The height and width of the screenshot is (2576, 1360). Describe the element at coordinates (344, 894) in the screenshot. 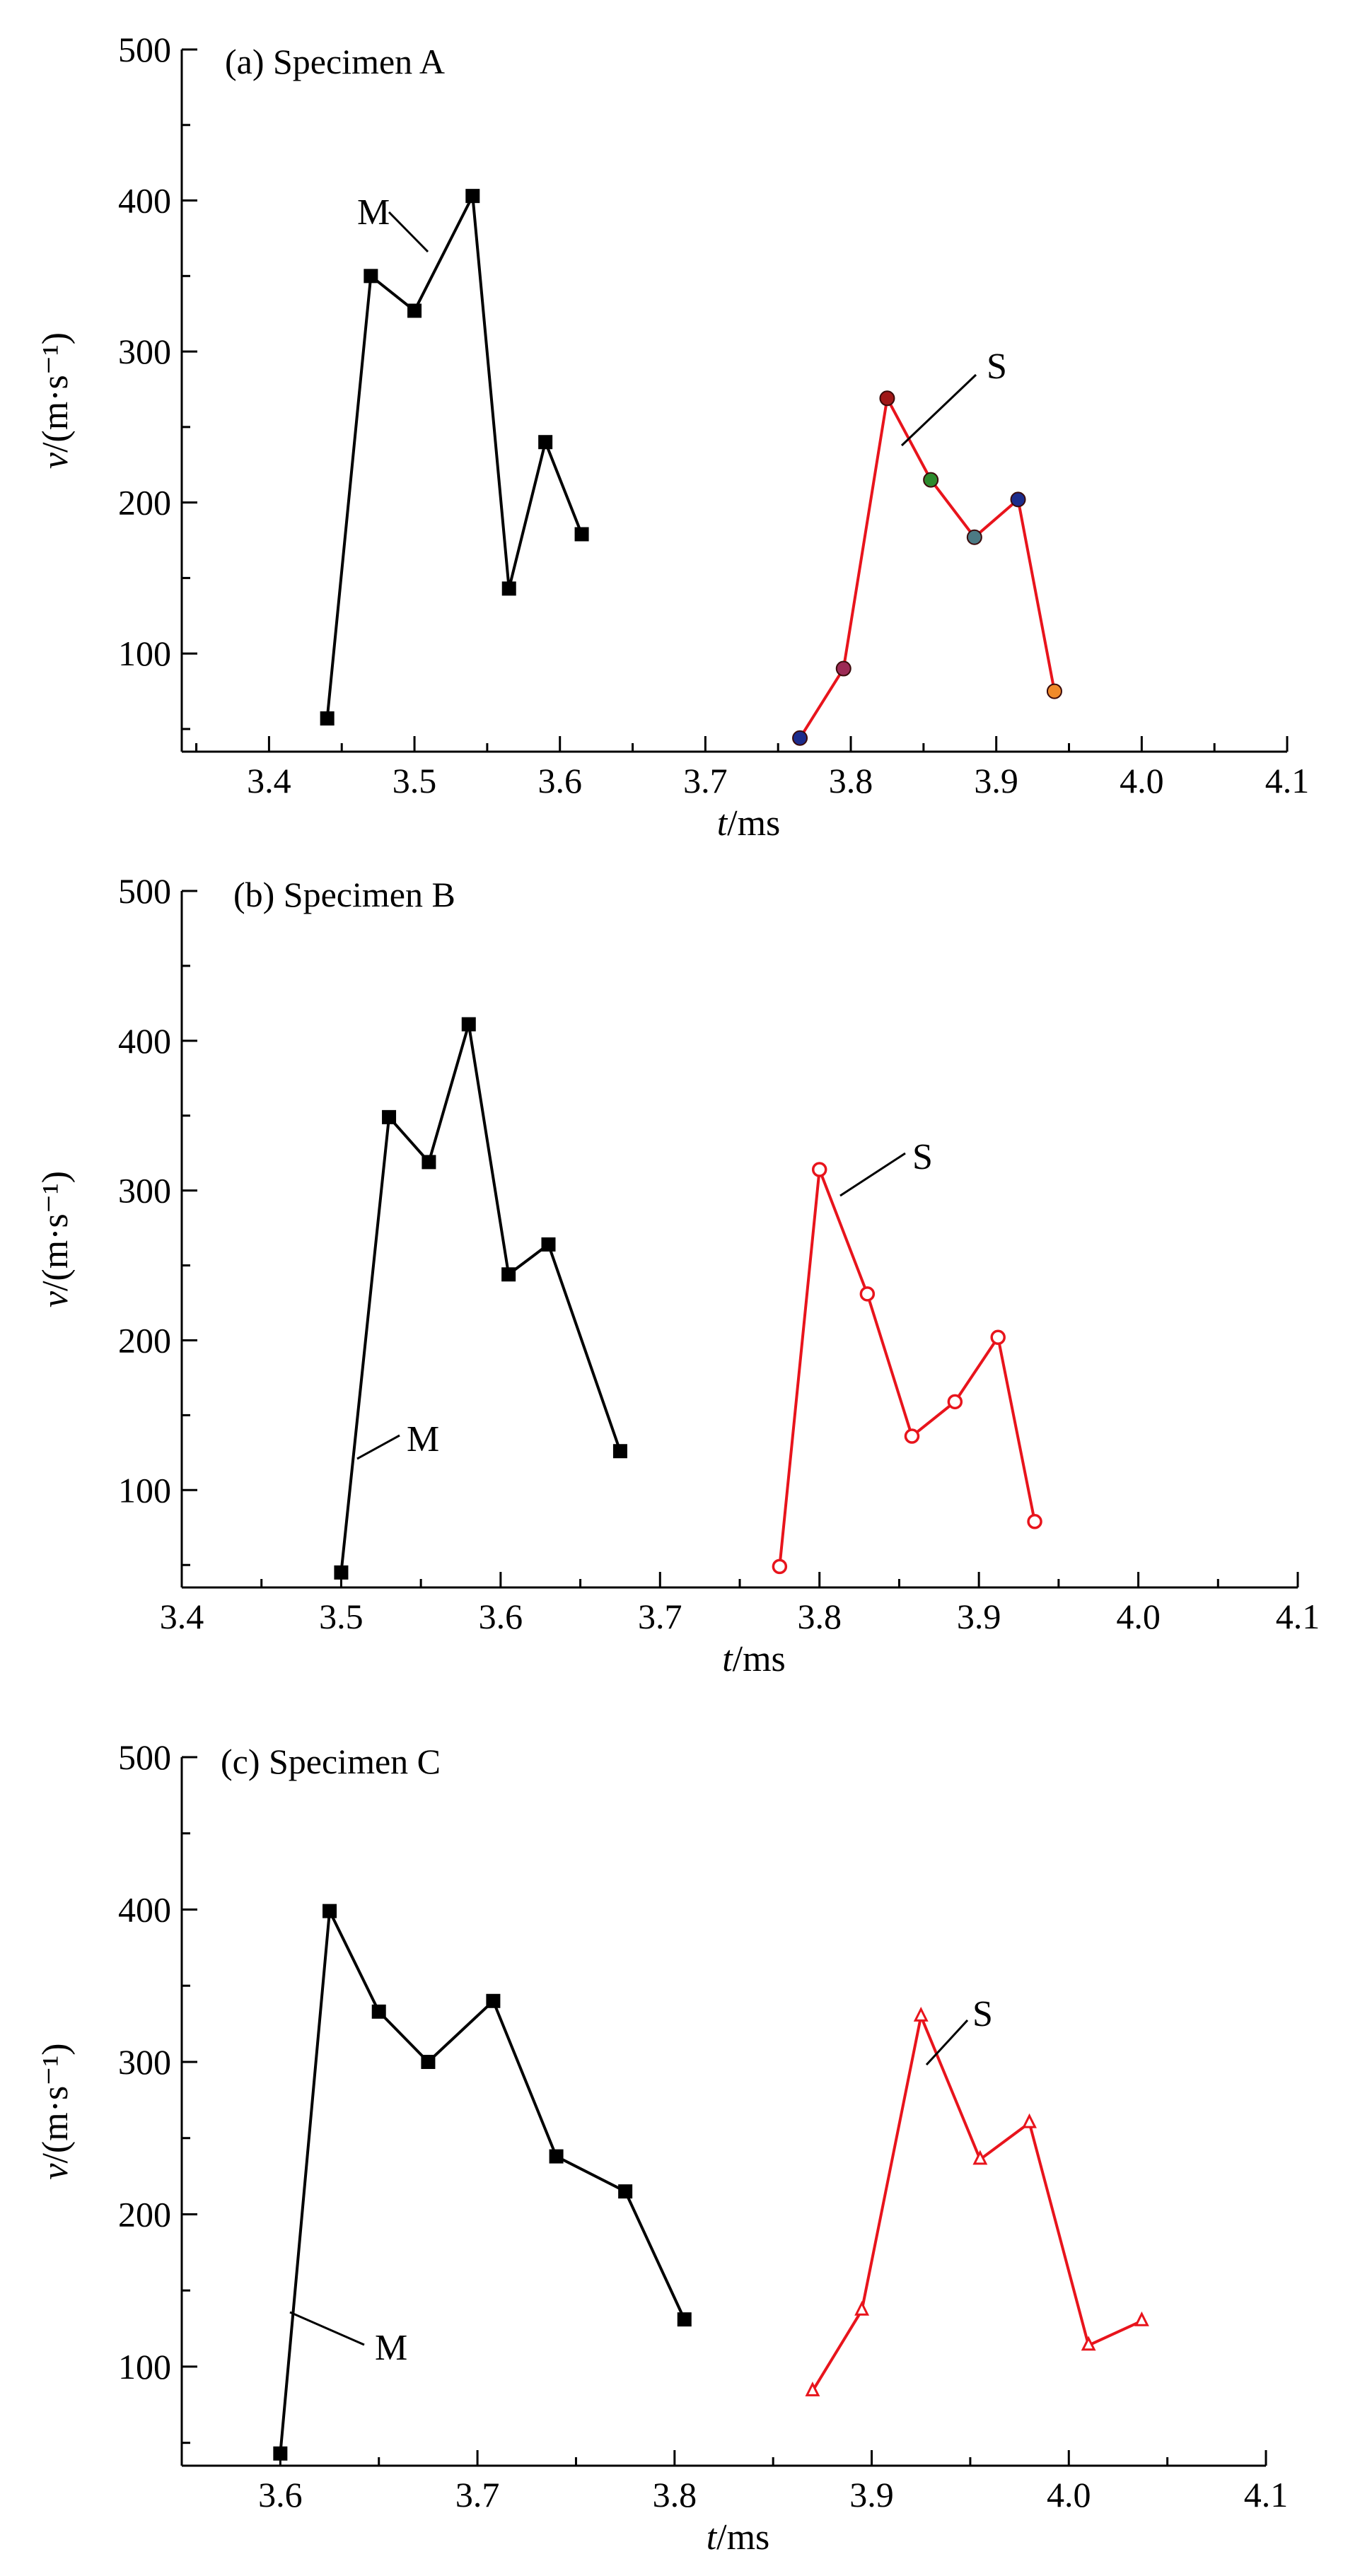

I see `panel-title: (b) Specimen B` at that location.